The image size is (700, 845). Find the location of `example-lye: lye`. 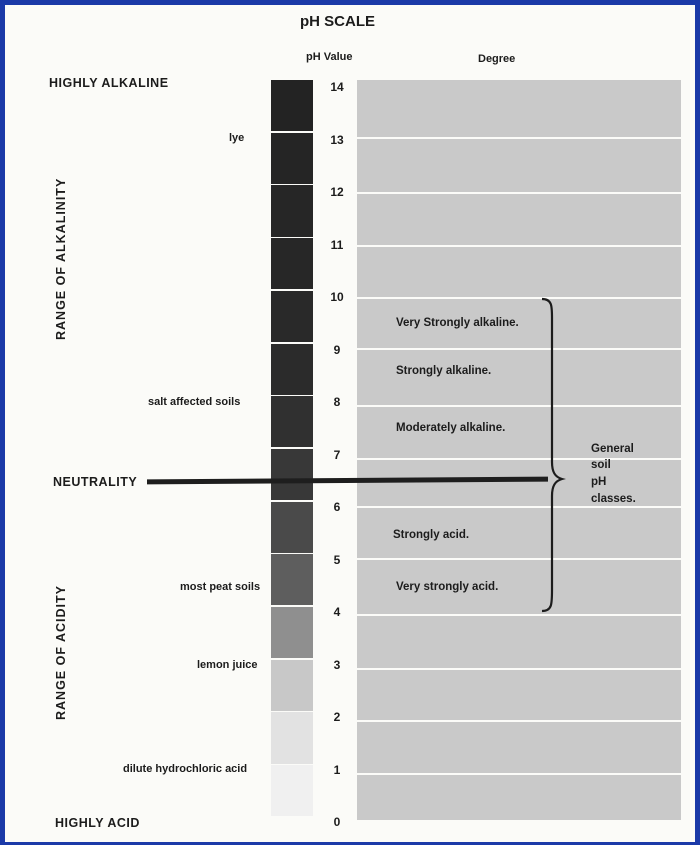

example-lye: lye is located at coordinates (237, 138).